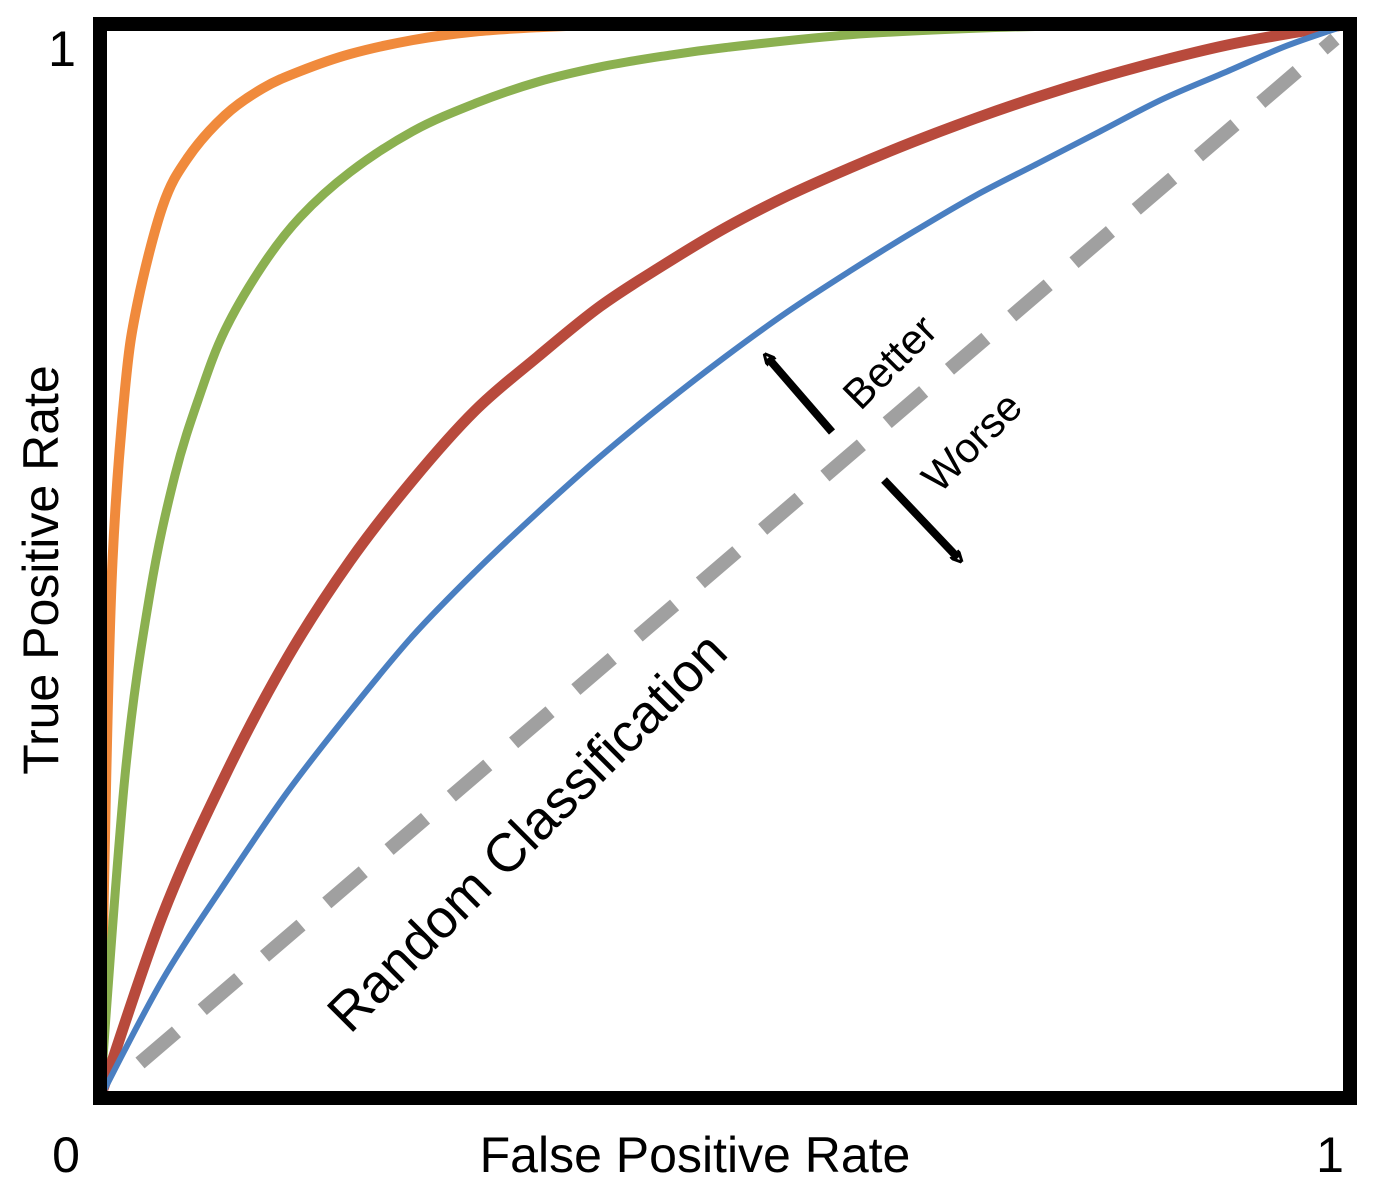  What do you see at coordinates (890, 362) in the screenshot?
I see `better-label: Better` at bounding box center [890, 362].